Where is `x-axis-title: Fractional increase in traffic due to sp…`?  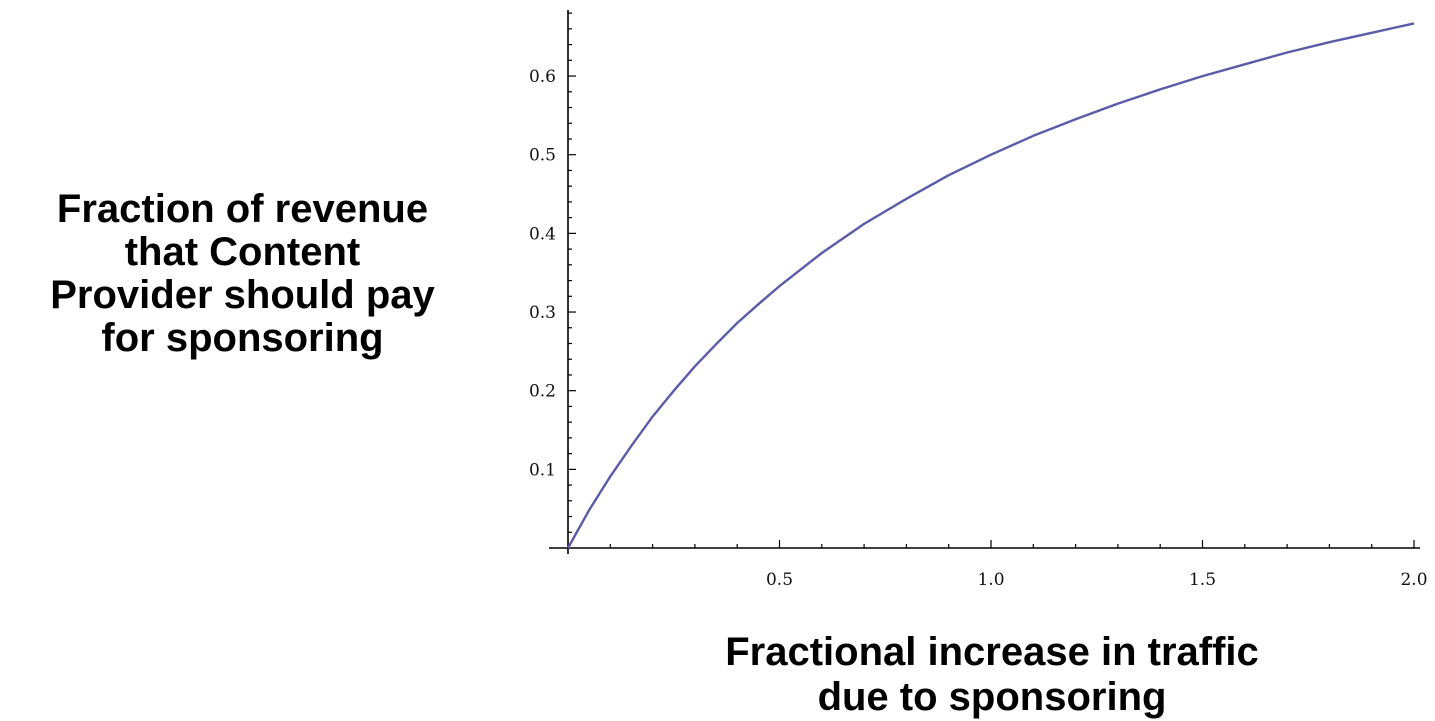
x-axis-title: Fractional increase in traffic due to sp… is located at coordinates (992, 675).